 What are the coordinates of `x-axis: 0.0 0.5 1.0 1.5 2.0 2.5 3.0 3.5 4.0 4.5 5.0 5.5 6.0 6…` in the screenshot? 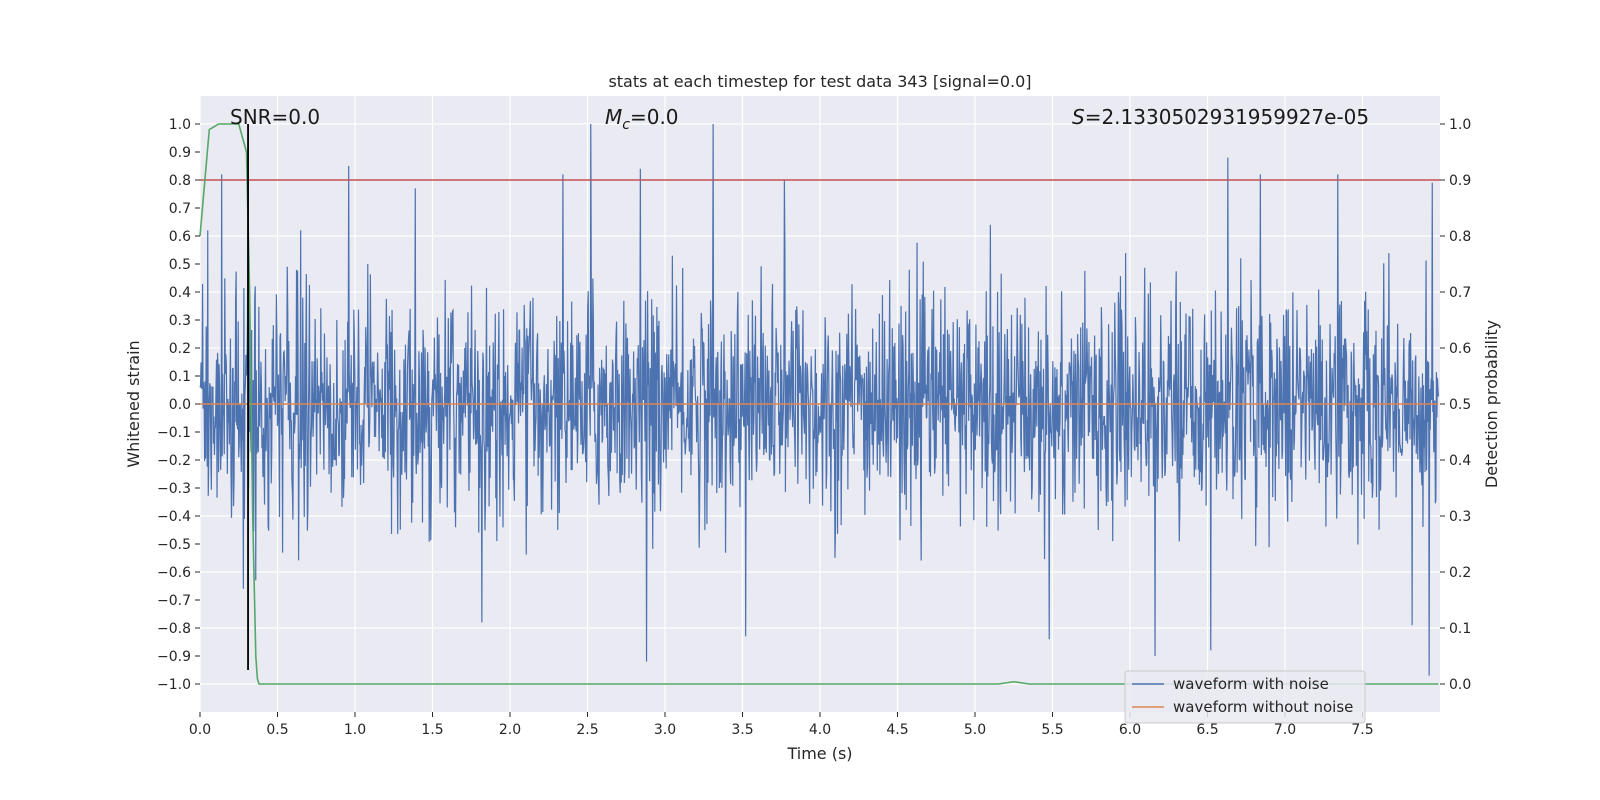 It's located at (781, 725).